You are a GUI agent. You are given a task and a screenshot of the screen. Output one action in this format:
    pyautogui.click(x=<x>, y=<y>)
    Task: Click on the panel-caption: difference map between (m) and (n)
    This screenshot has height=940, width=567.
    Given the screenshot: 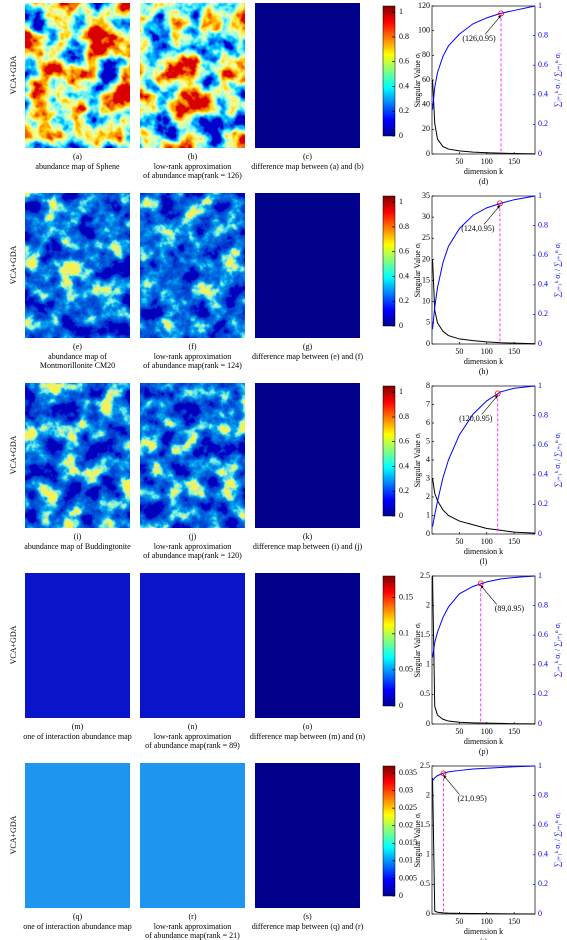 What is the action you would take?
    pyautogui.click(x=307, y=736)
    